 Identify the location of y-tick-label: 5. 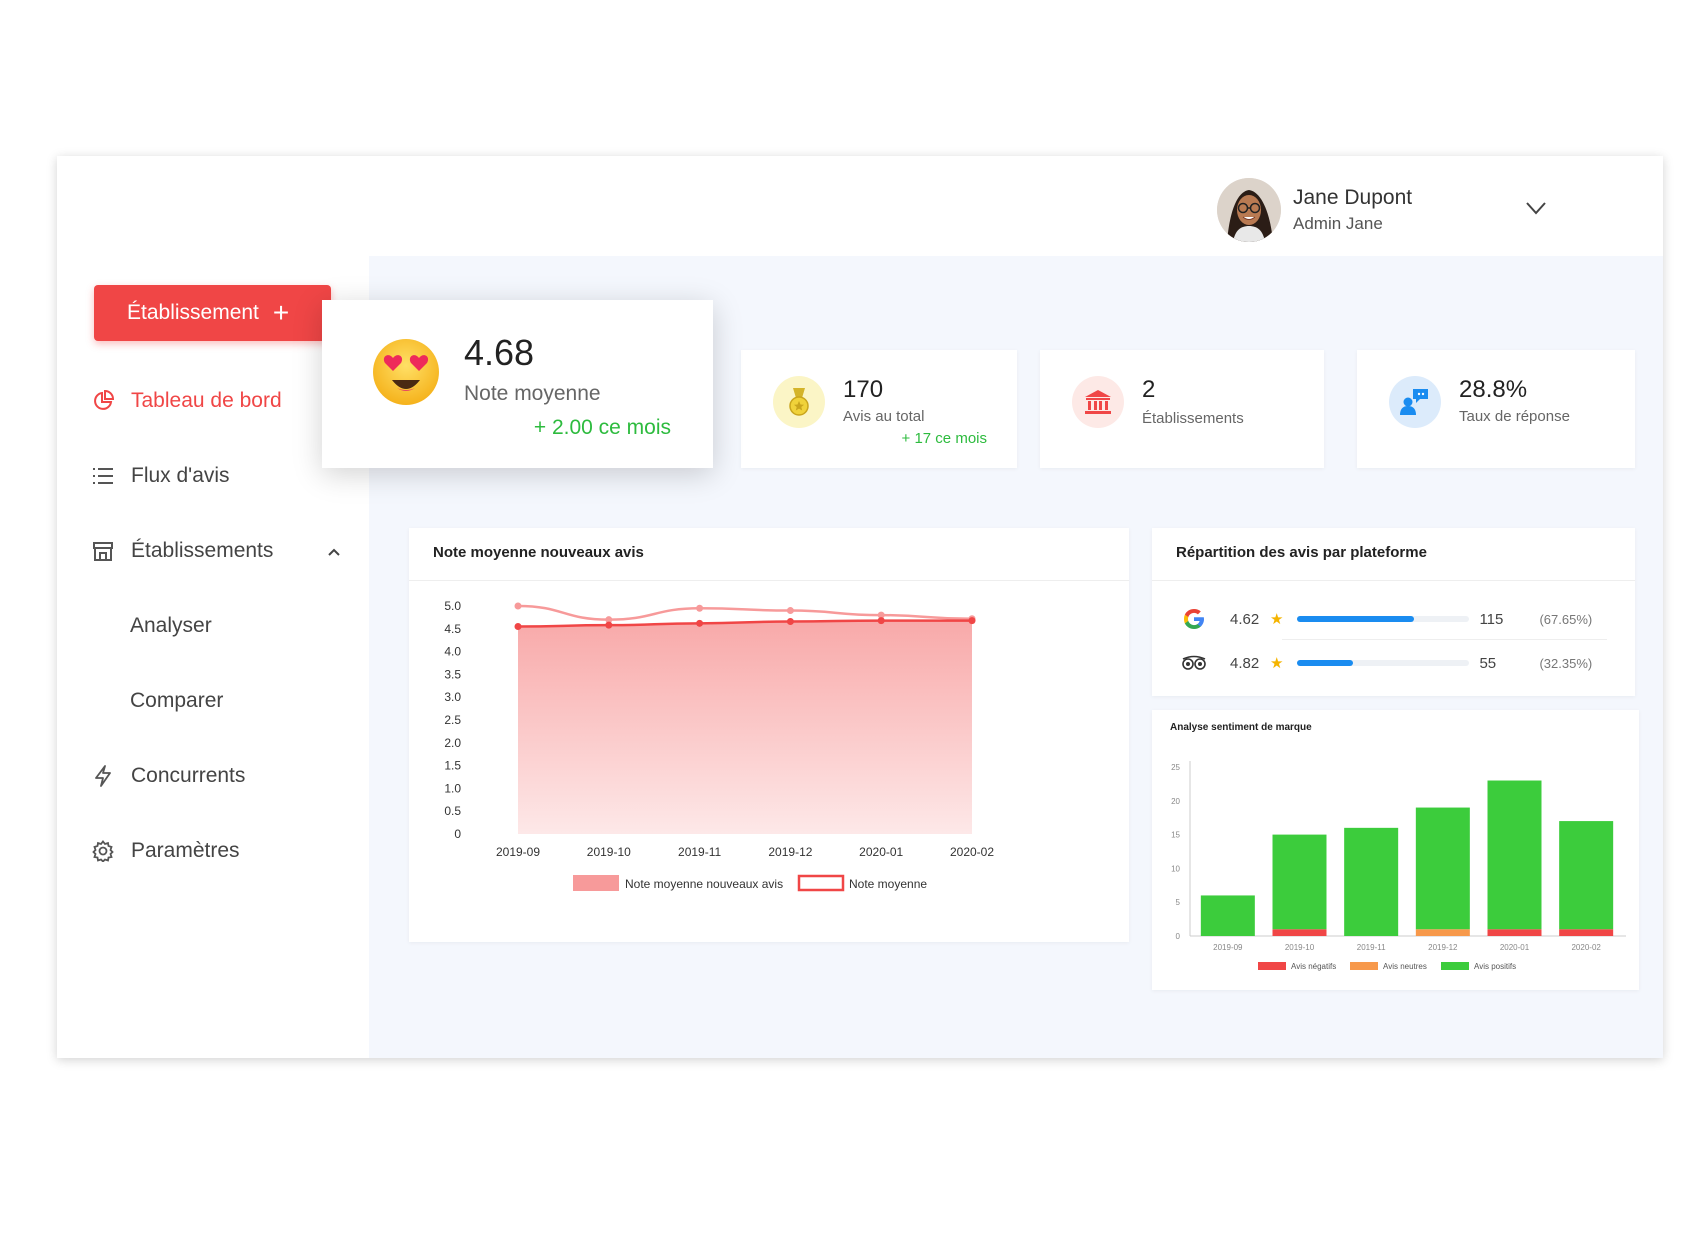
(1178, 902).